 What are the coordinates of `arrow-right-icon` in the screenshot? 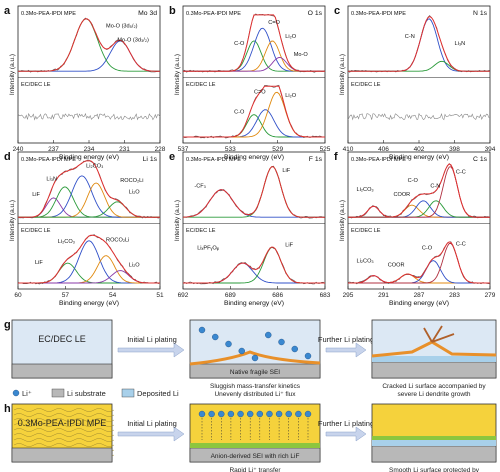 It's located at (151, 434).